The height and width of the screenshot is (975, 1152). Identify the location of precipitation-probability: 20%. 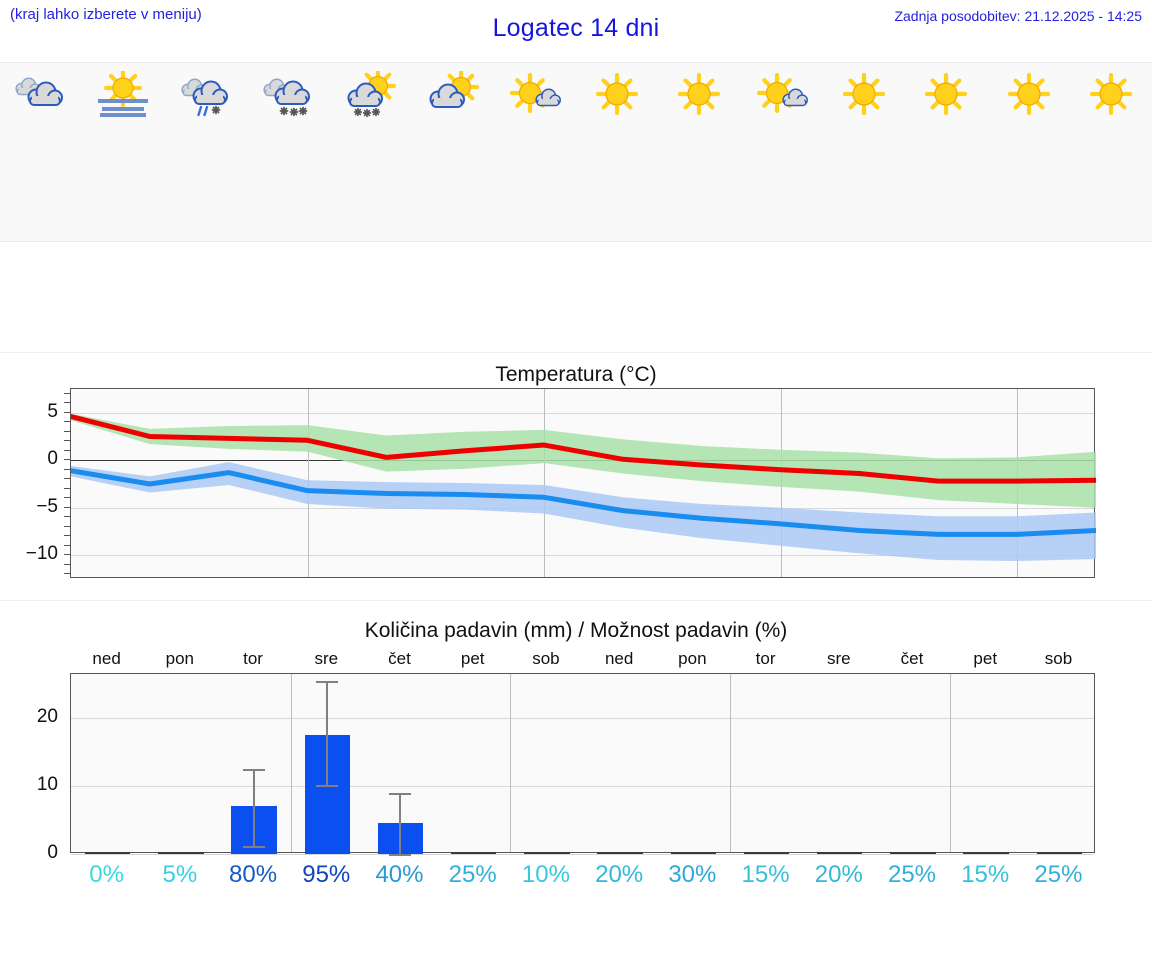
(619, 874).